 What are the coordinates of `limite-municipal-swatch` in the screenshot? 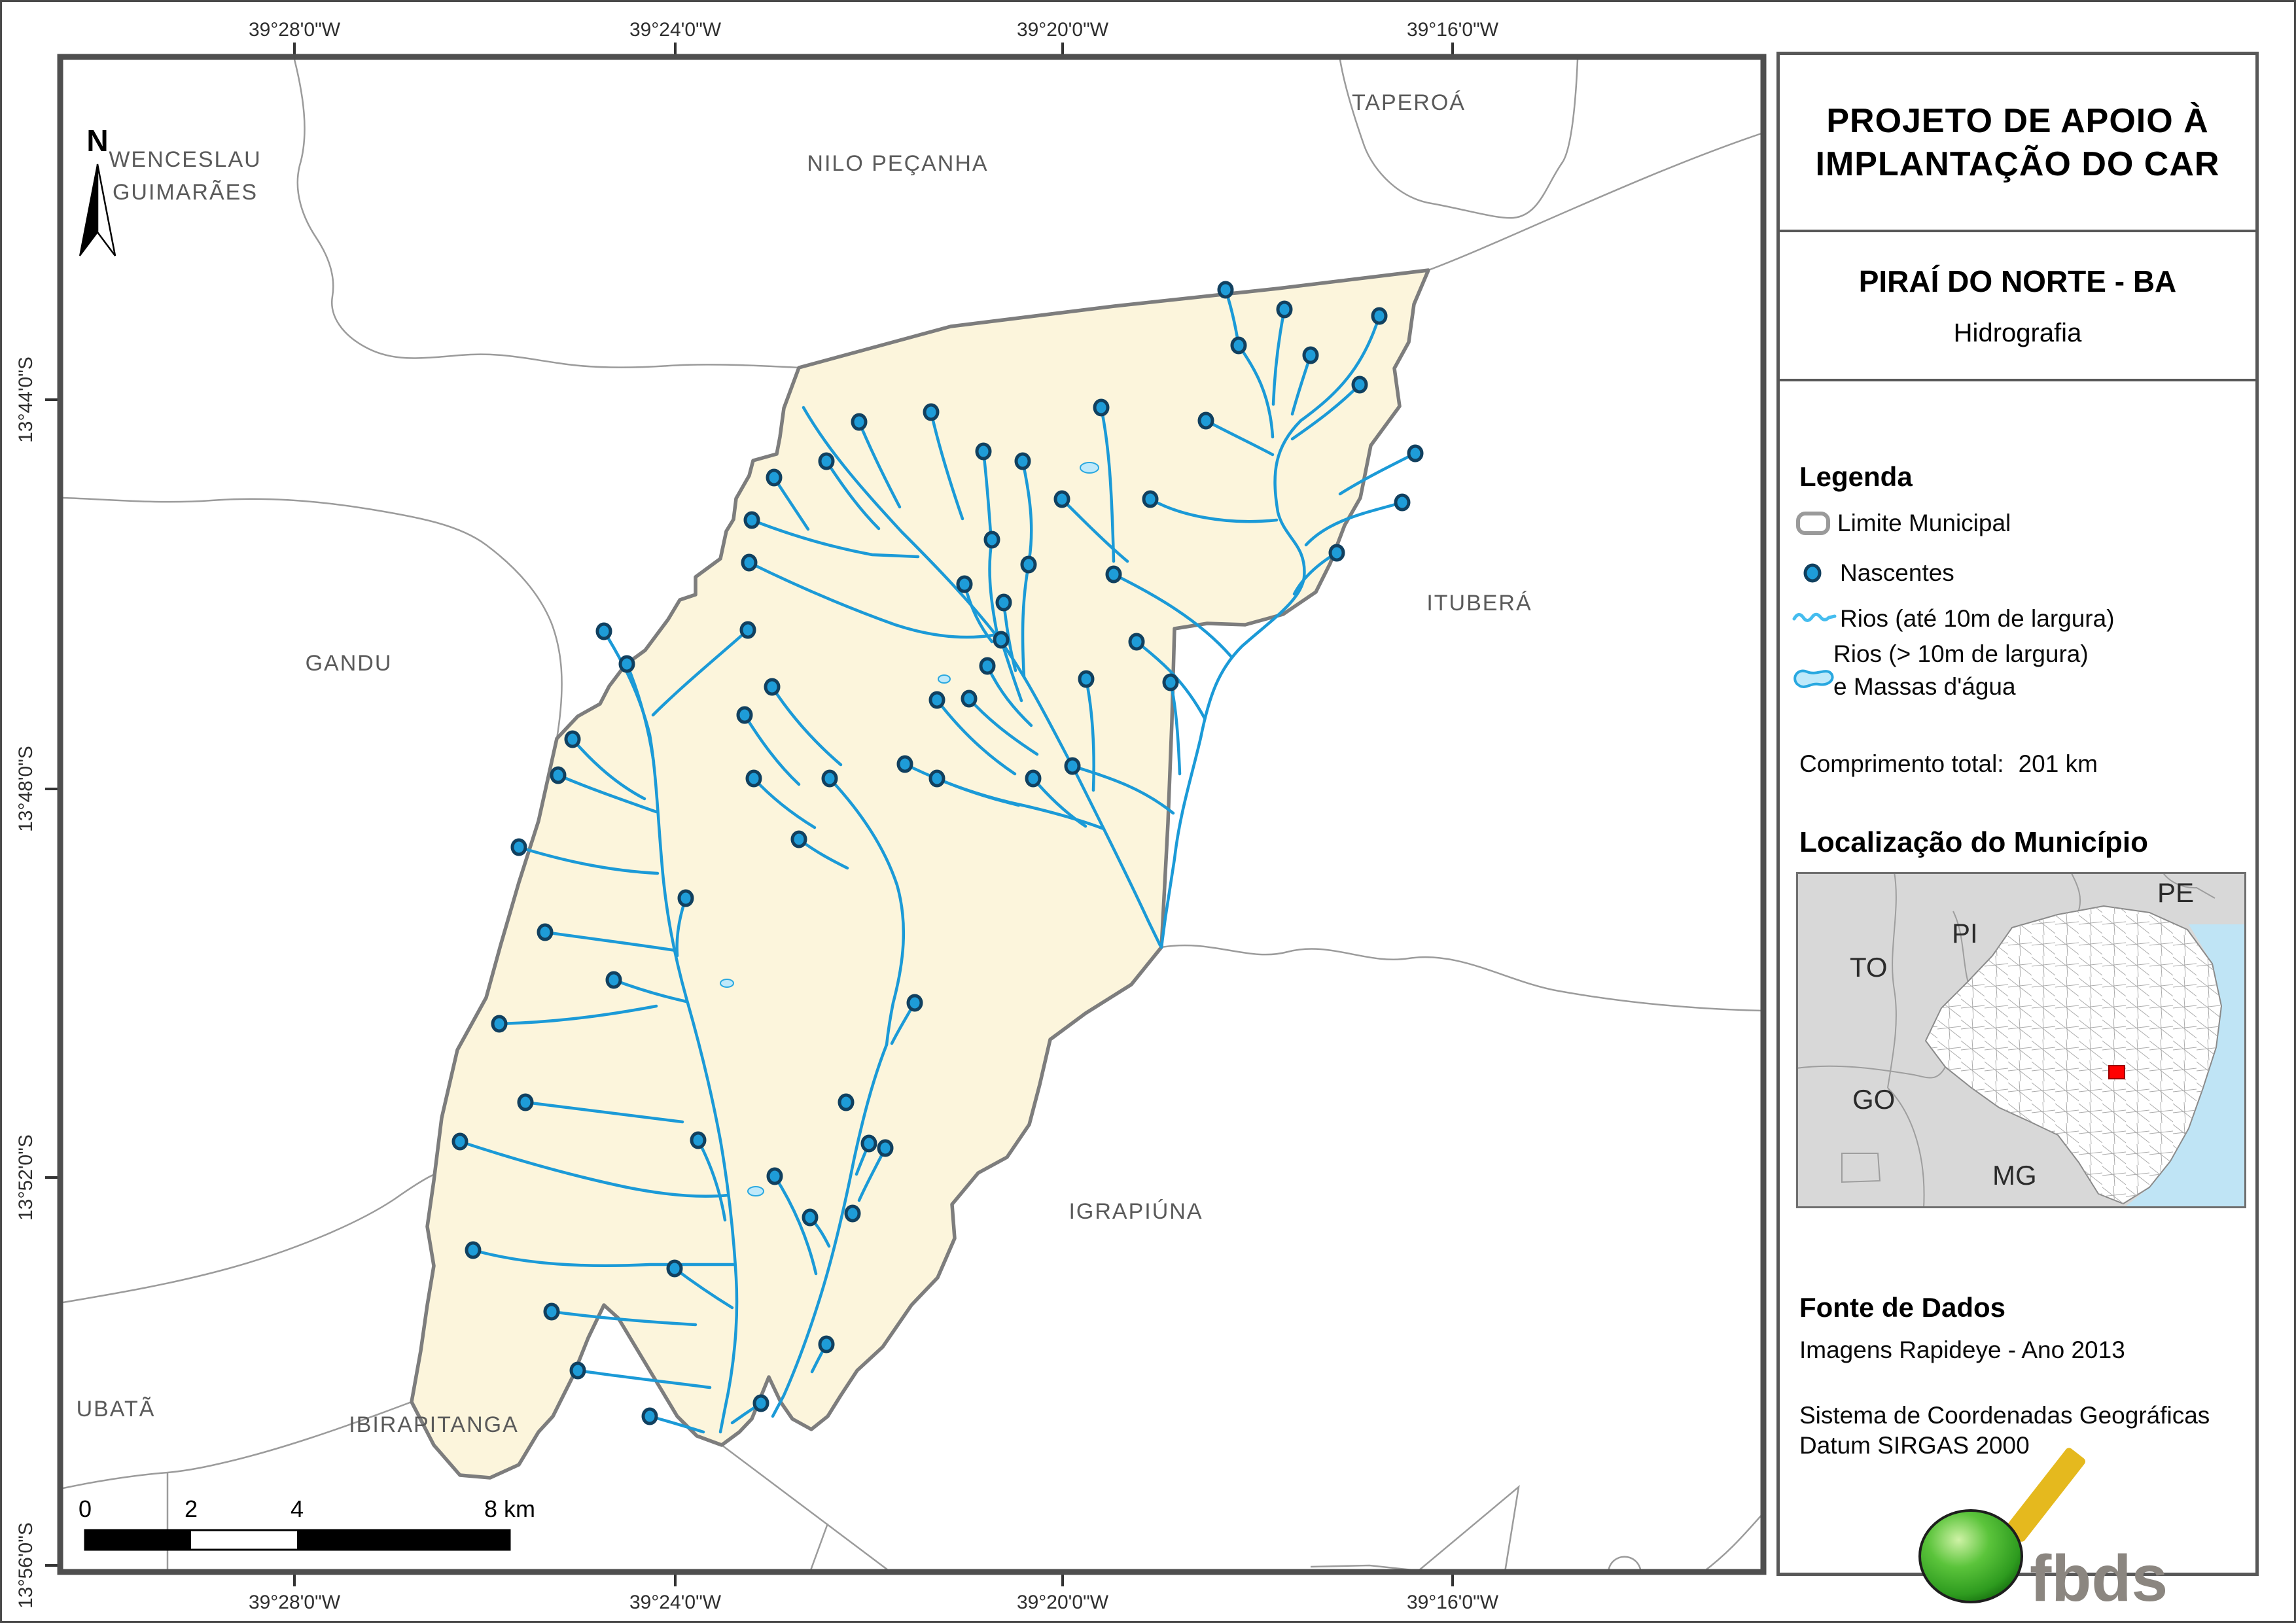 It's located at (1813, 524).